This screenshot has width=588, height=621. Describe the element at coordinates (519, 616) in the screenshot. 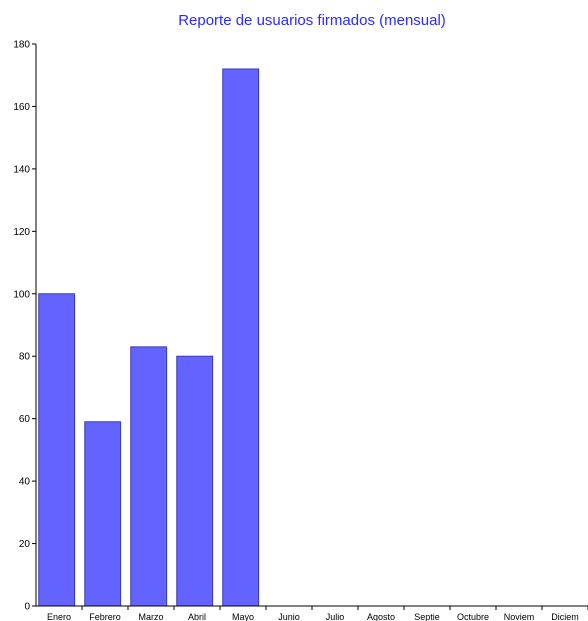

I see `x-tick-label: Noviem` at that location.